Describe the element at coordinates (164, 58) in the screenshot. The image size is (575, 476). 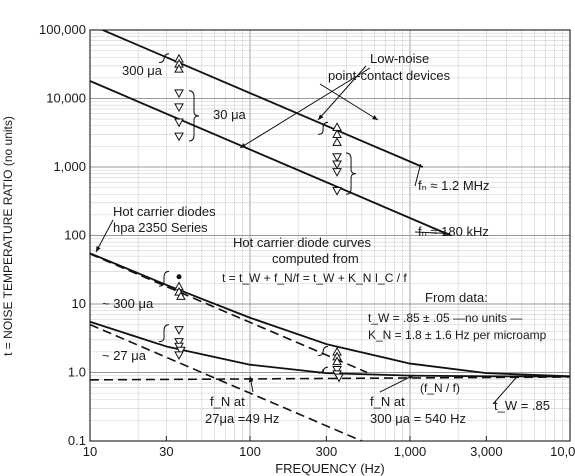
I see `brace-300ua-top` at that location.